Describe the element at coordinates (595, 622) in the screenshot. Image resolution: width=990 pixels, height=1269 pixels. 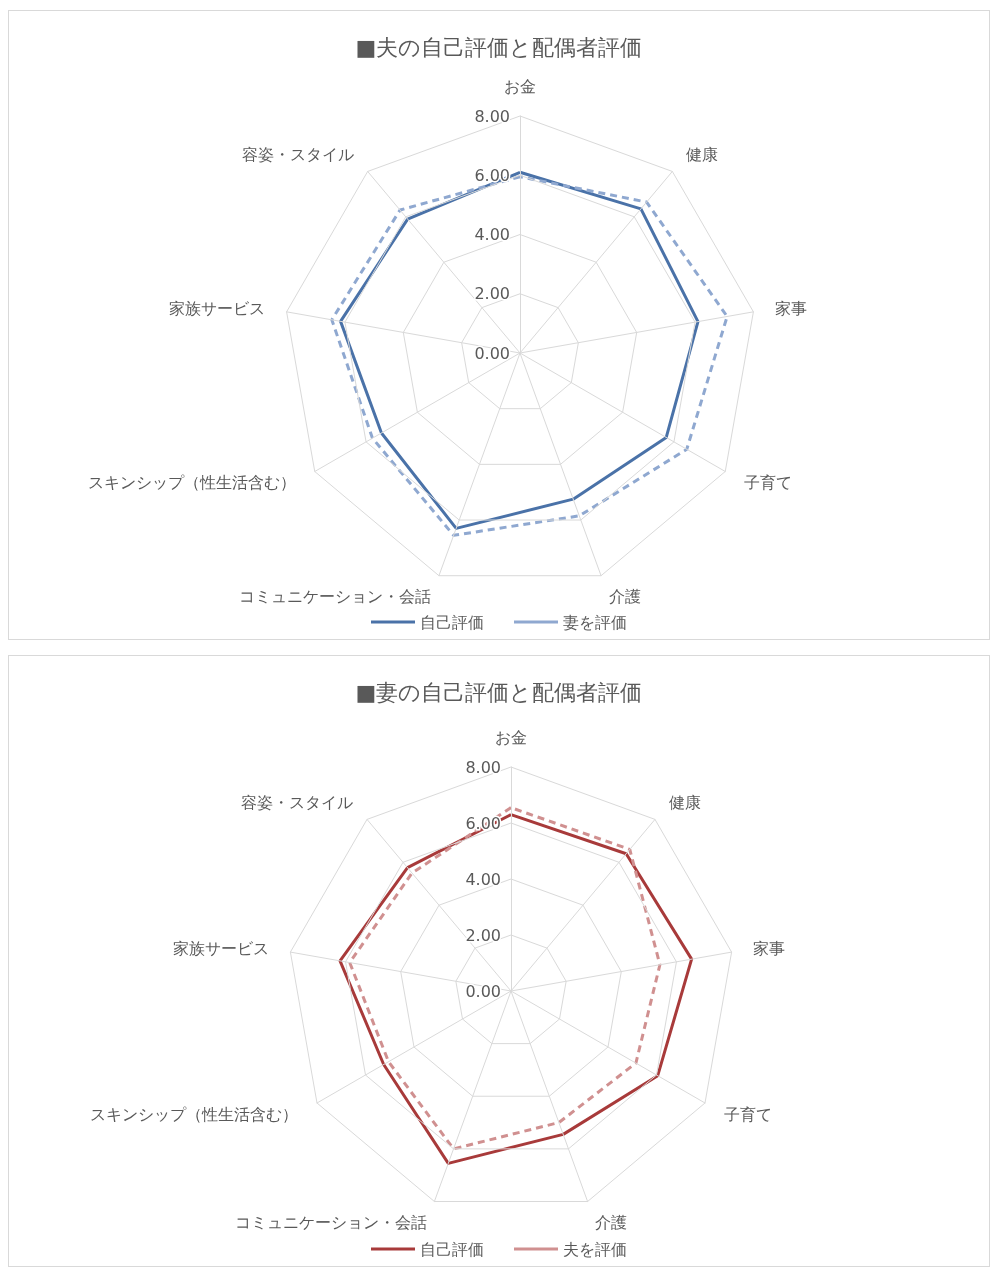
I see `legend-label: 妻を評価` at that location.